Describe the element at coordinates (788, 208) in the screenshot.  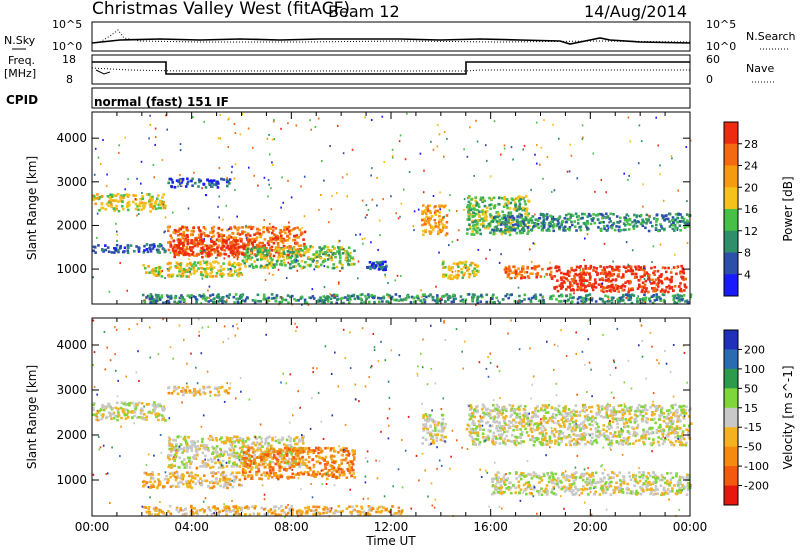
I see `colorbar-label: Power [dB]` at that location.